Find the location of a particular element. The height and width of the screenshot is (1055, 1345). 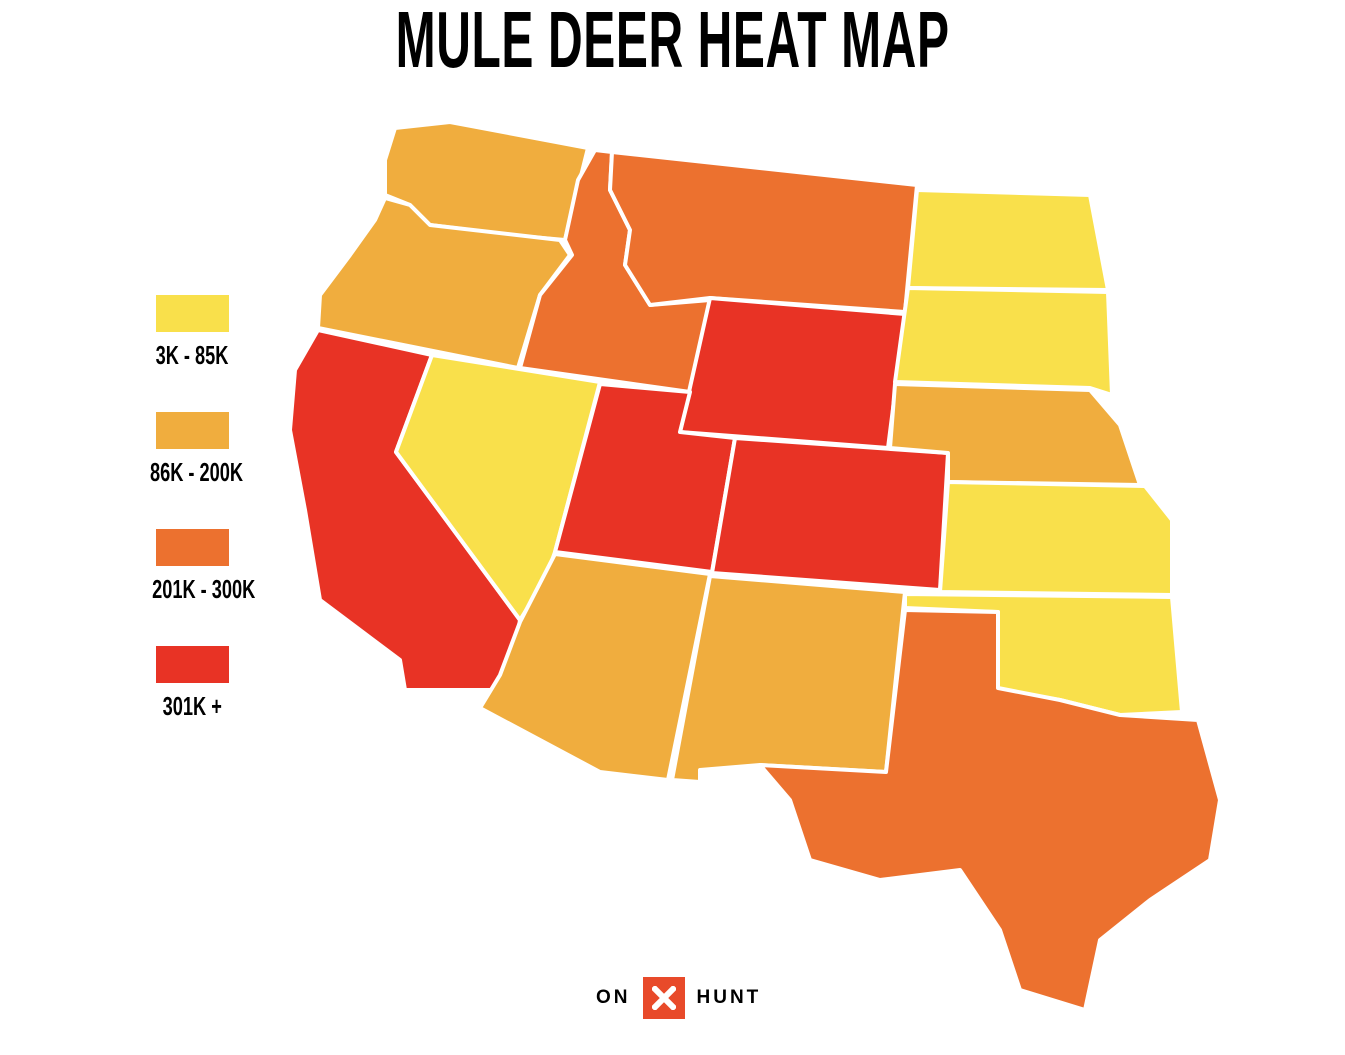

state-kansas is located at coordinates (1056, 538).